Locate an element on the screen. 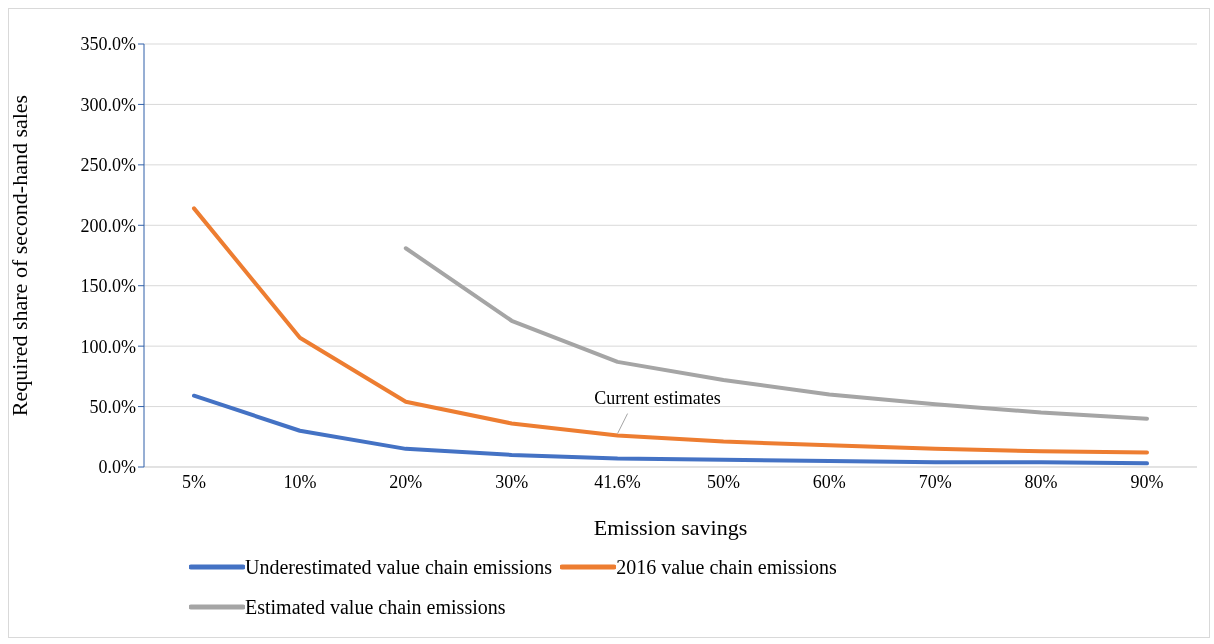 This screenshot has width=1214, height=644. x-tick-label: 20% is located at coordinates (406, 481).